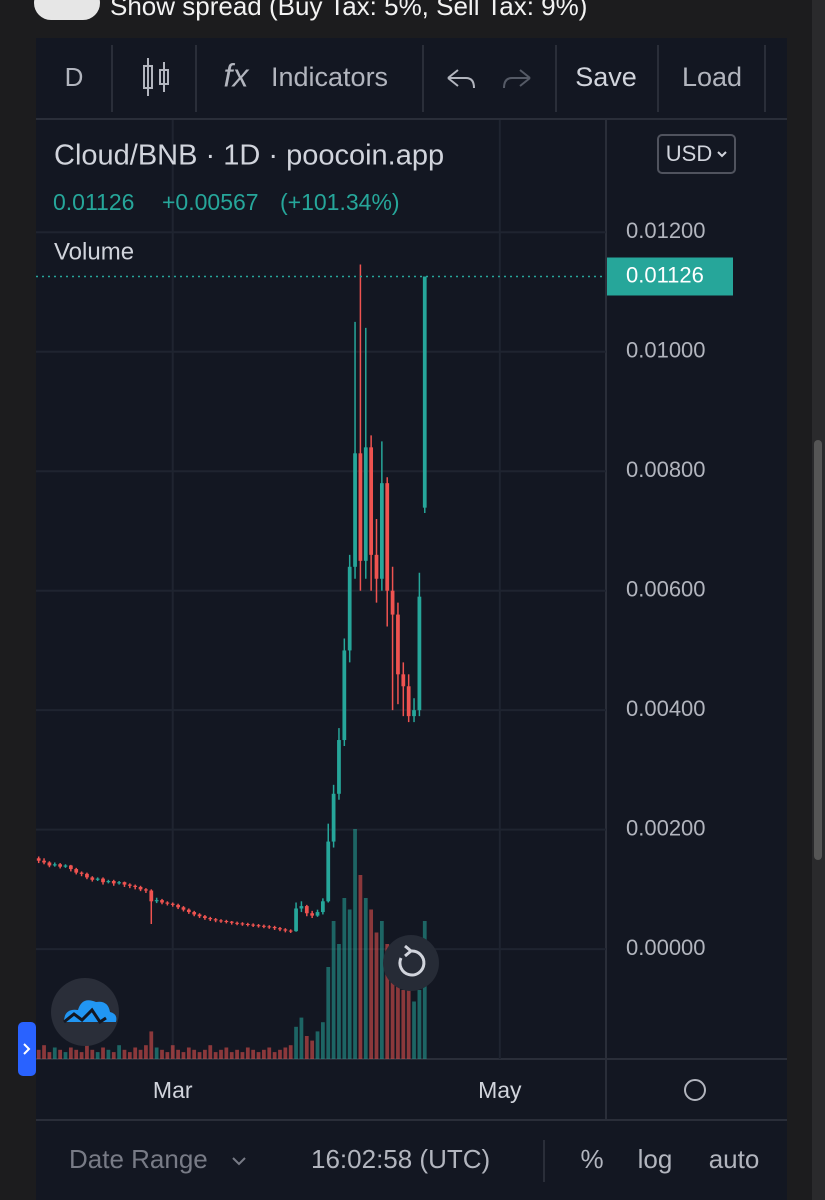  I want to click on side-tab, so click(27, 1049).